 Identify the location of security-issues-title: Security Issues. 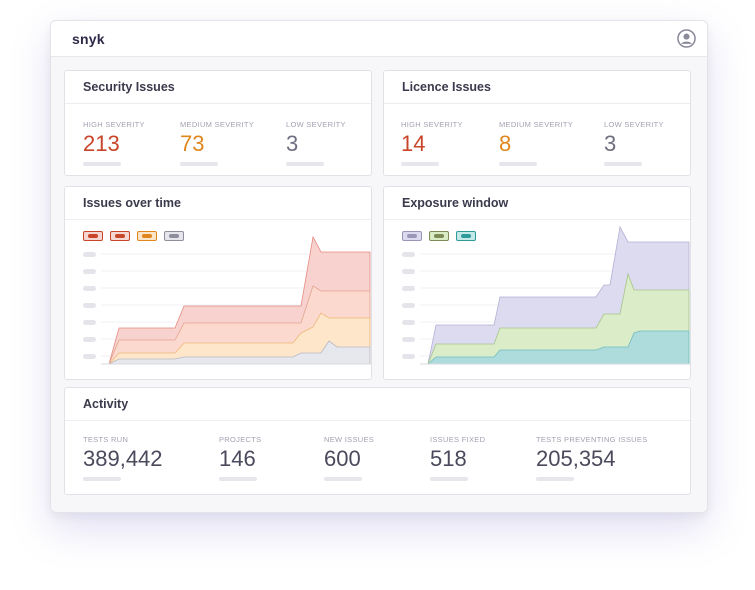
(218, 87).